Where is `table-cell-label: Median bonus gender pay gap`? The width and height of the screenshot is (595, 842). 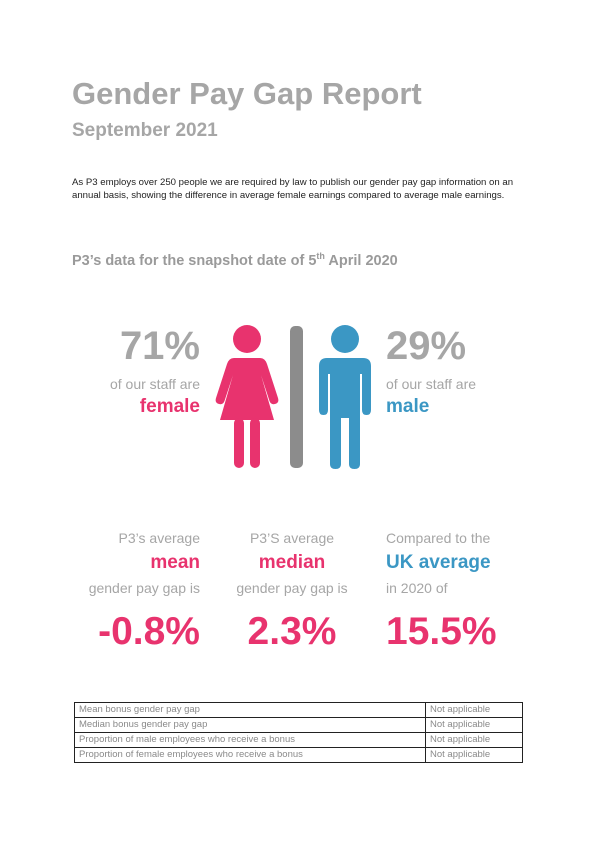 table-cell-label: Median bonus gender pay gap is located at coordinates (250, 725).